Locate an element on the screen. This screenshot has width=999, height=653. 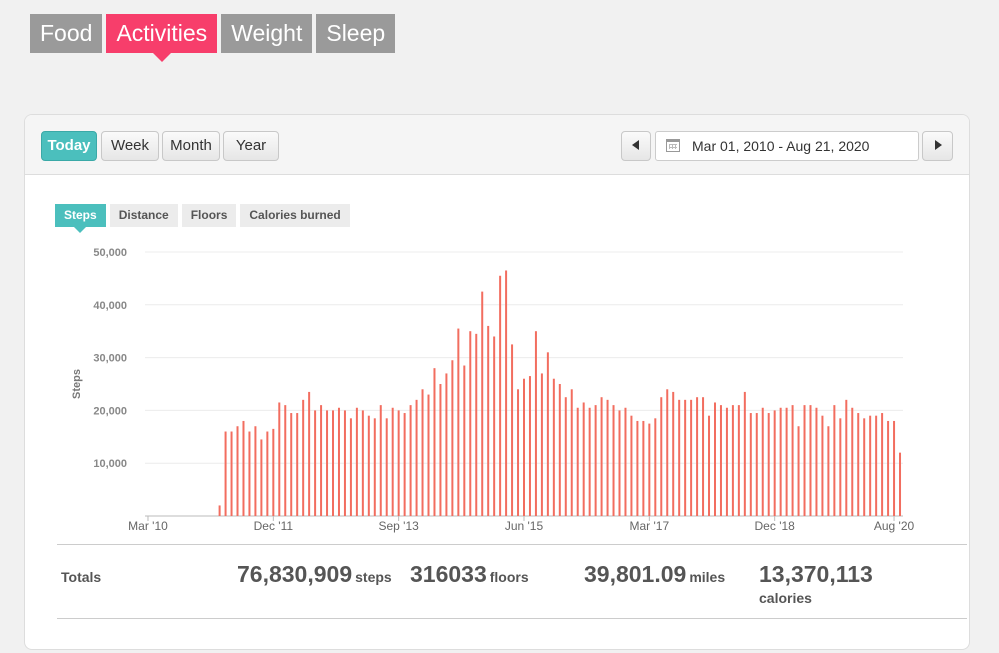
year-button: Year is located at coordinates (251, 146).